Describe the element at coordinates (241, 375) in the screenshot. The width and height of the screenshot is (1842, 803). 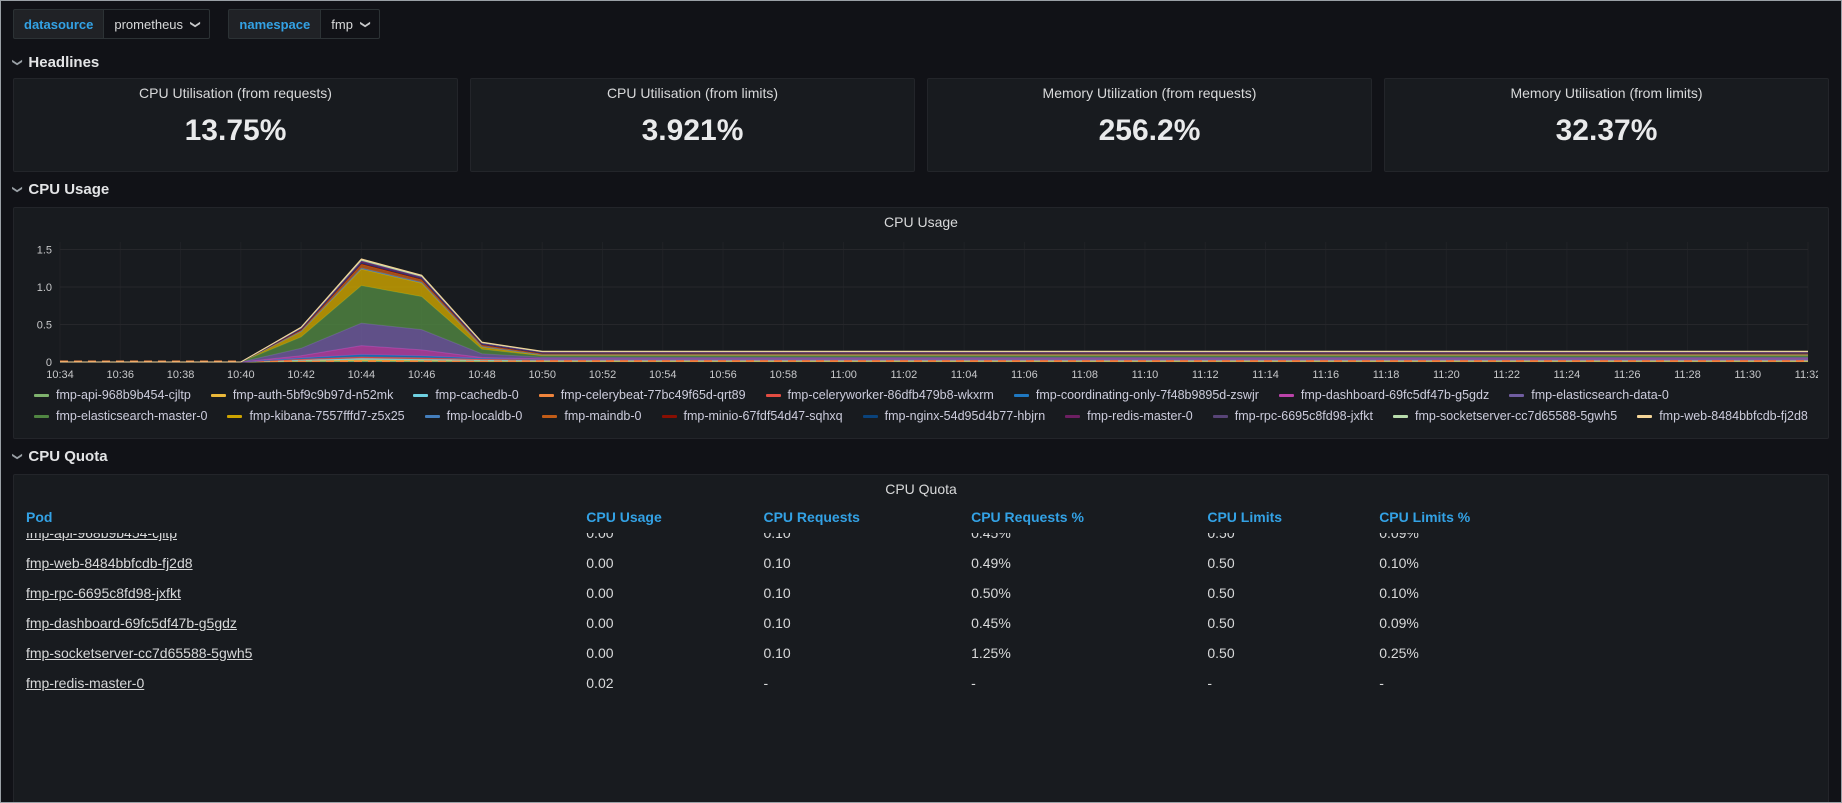
I see `svg-text: 10:40` at that location.